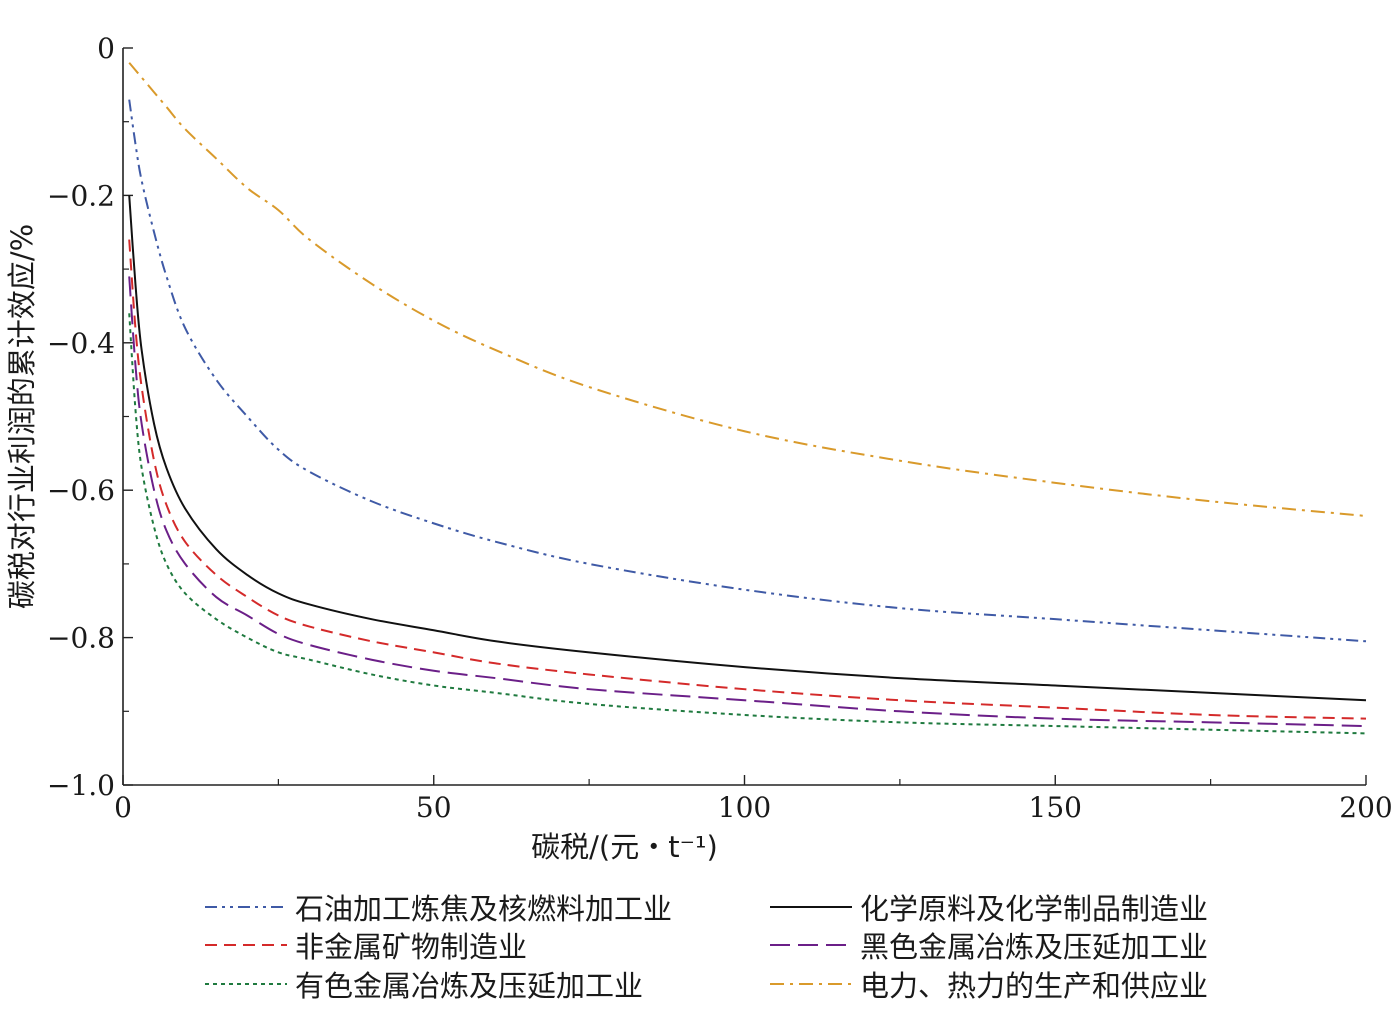  What do you see at coordinates (411, 947) in the screenshot?
I see `legend-label: 非金属矿物制造业` at bounding box center [411, 947].